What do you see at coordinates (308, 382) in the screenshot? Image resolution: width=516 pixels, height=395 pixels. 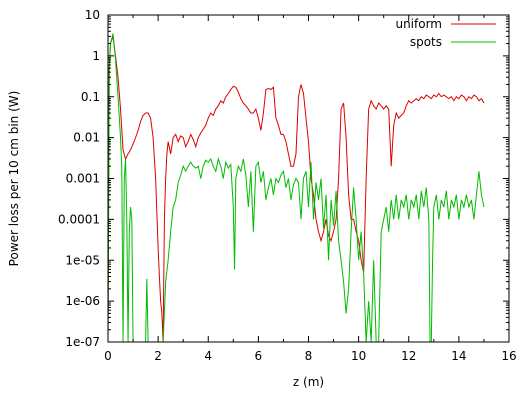 I see `x-axis-label: z (m)` at bounding box center [308, 382].